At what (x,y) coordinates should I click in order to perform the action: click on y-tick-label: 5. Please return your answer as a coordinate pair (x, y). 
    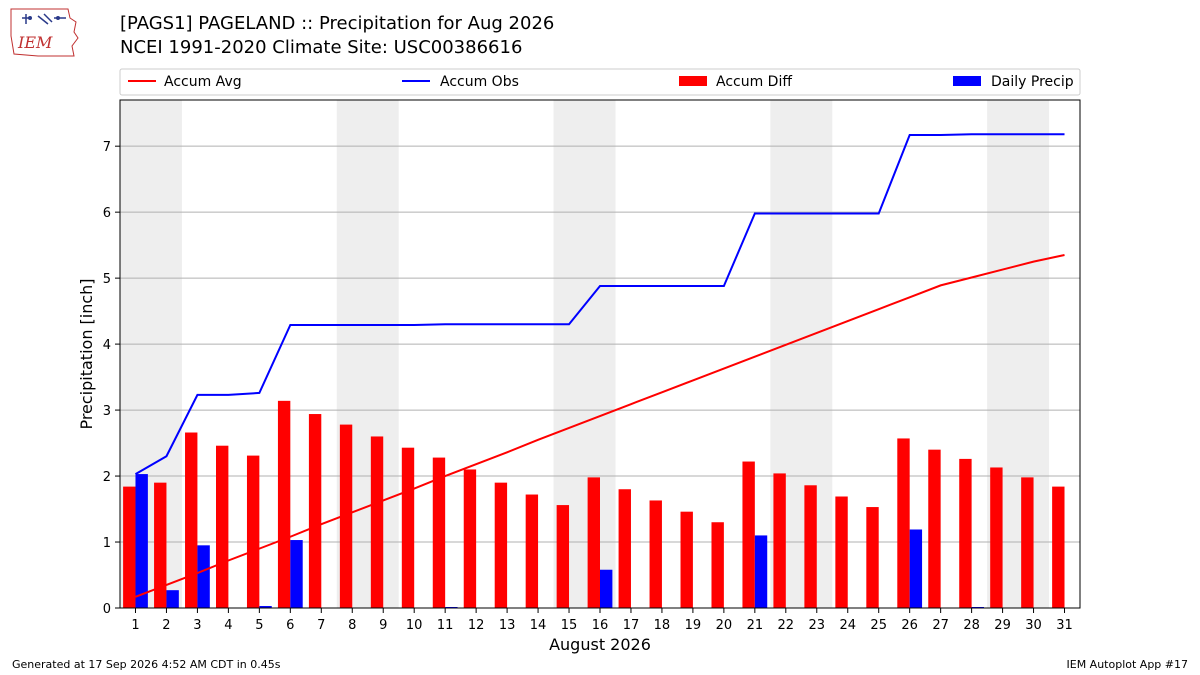
    Looking at the image, I should click on (107, 279).